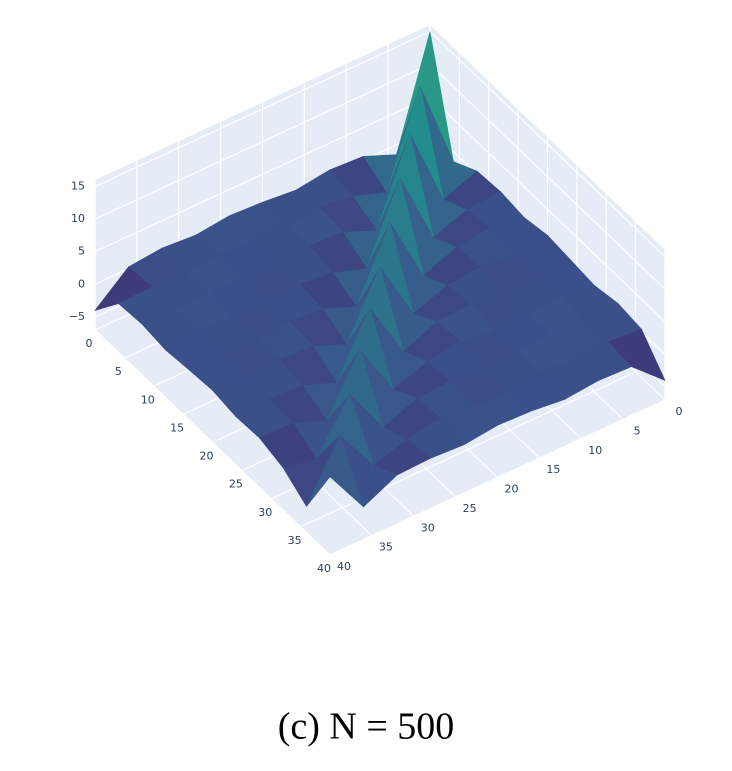 This screenshot has height=771, width=732. Describe the element at coordinates (295, 540) in the screenshot. I see `x-tick-label: 35` at that location.